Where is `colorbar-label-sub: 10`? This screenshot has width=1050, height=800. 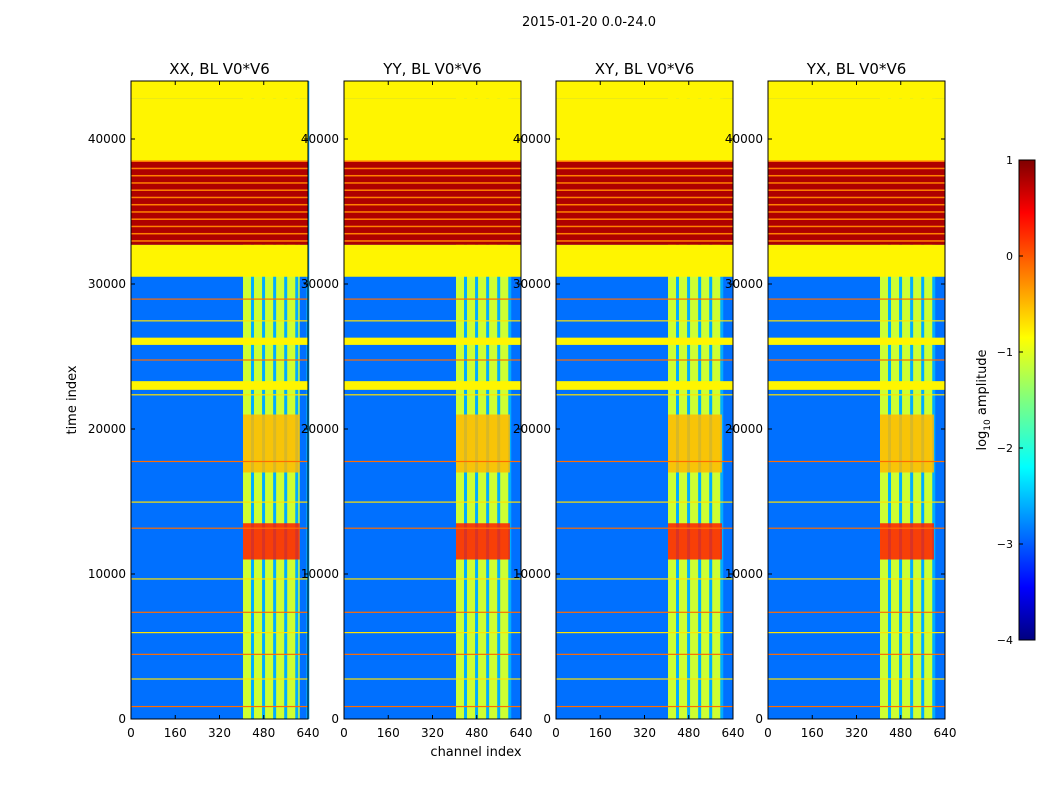
colorbar-label-sub: 10 is located at coordinates (988, 425).